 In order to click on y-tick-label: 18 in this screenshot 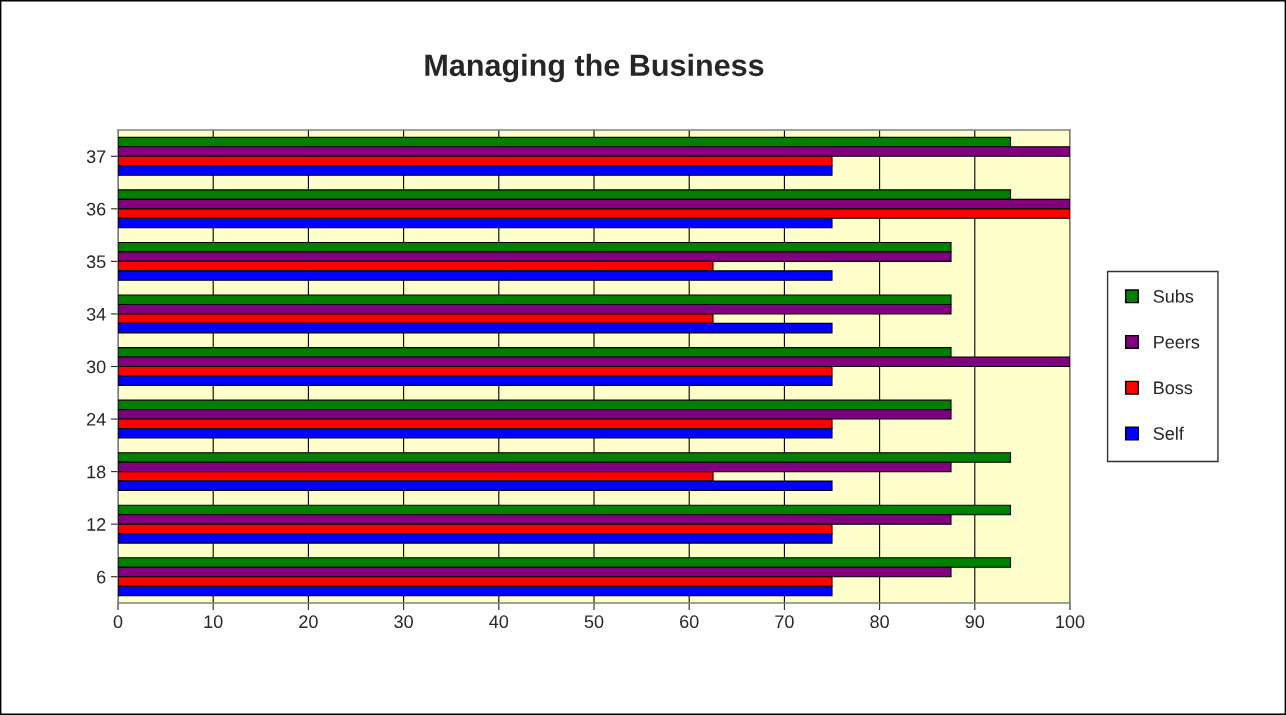, I will do `click(96, 472)`.